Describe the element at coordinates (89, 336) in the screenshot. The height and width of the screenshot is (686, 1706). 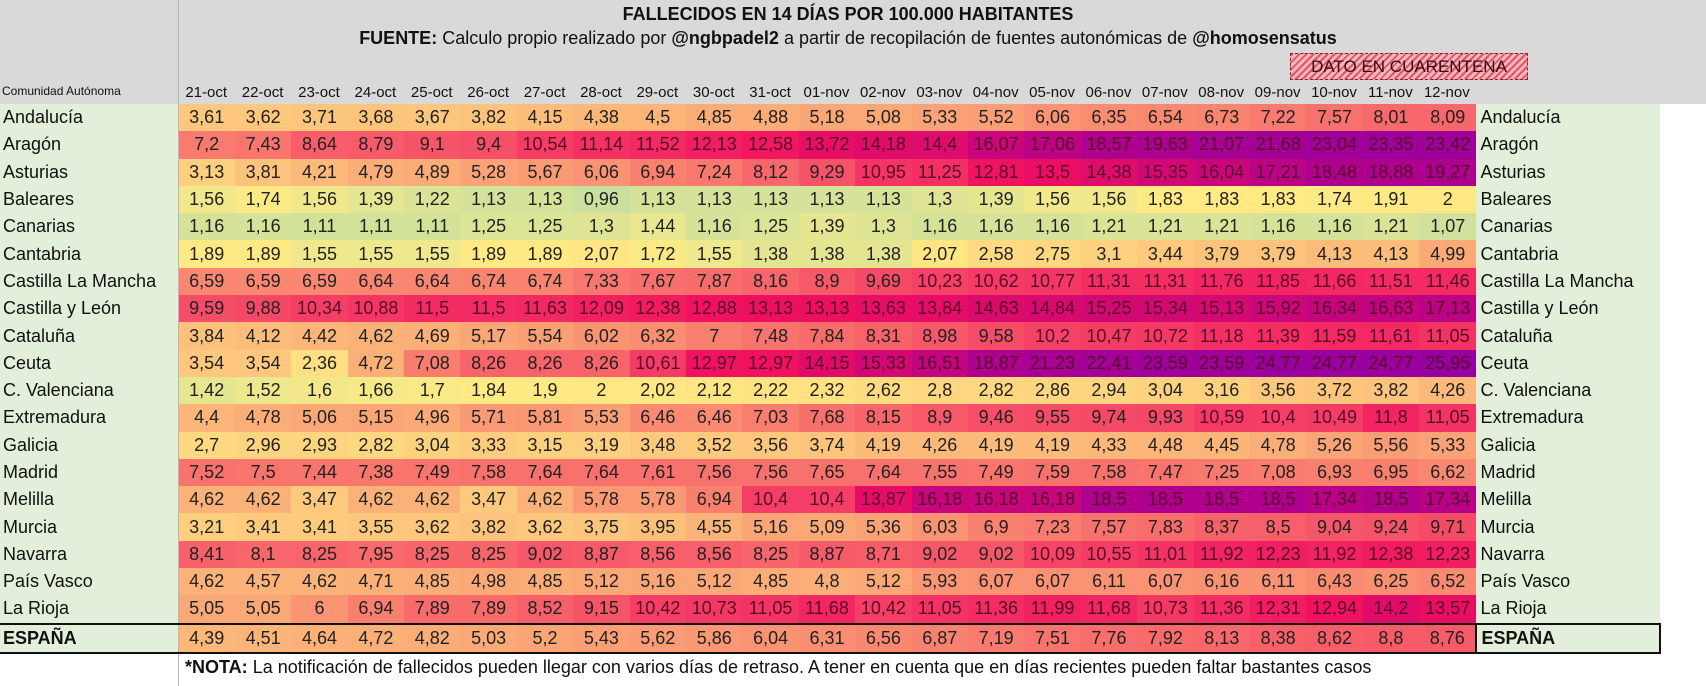
I see `region-name: Cataluña` at that location.